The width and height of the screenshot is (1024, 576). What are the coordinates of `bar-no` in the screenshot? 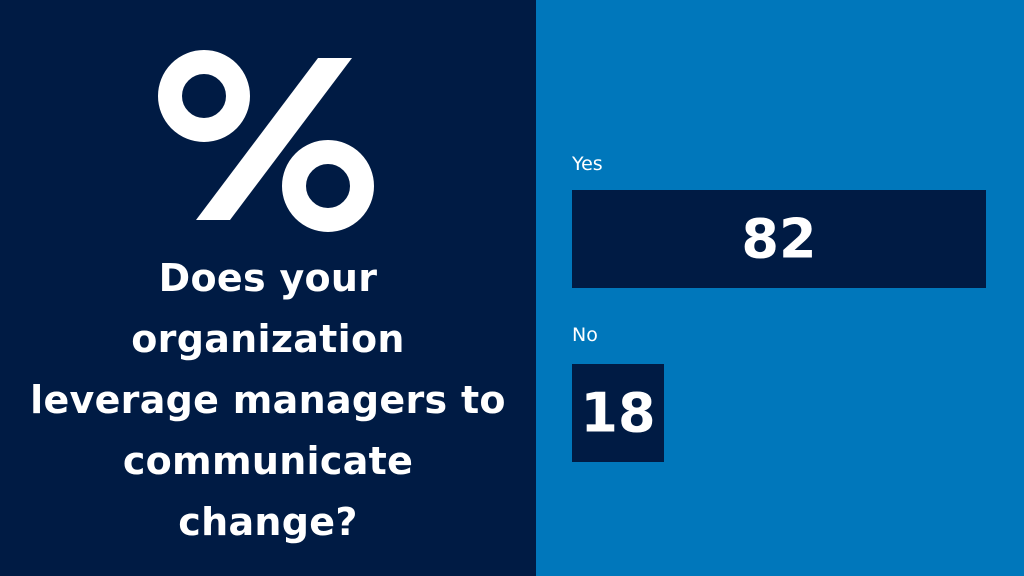 It's located at (618, 413).